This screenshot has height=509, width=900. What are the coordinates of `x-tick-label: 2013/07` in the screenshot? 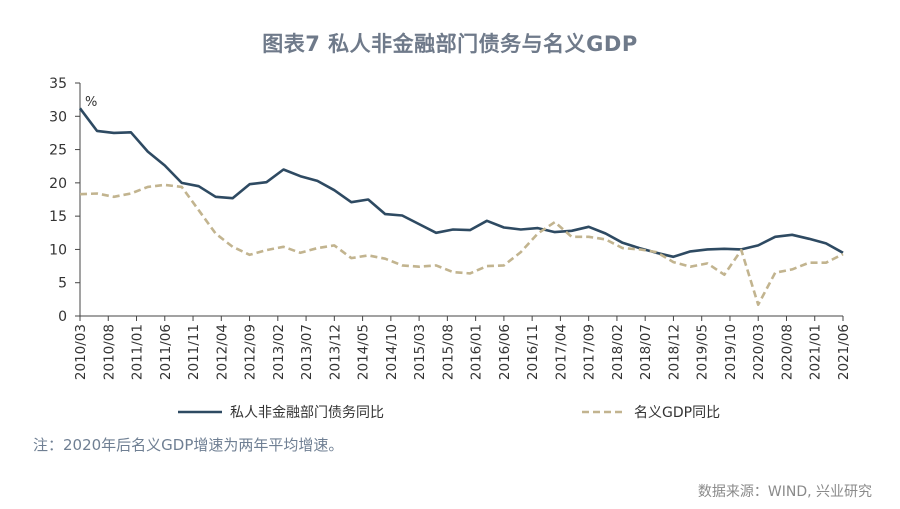 It's located at (307, 352).